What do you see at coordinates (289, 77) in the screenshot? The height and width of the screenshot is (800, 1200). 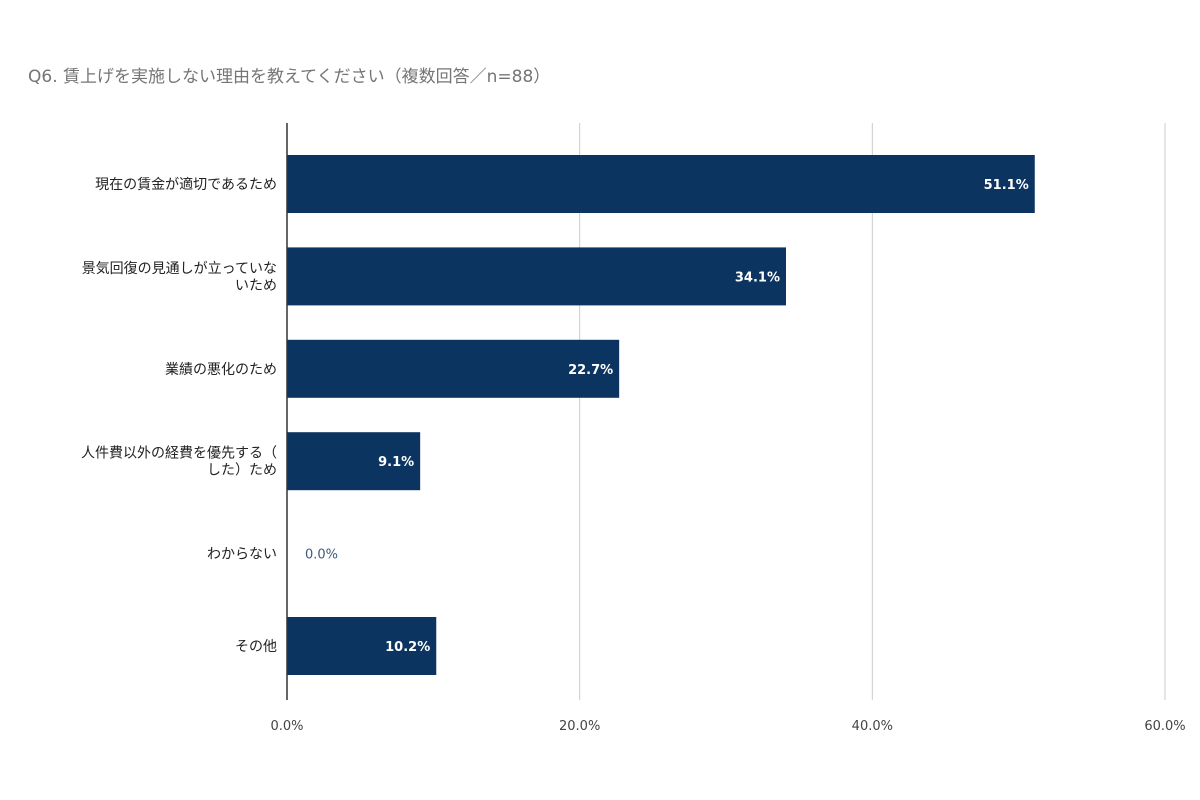 I see `chart-title: Q6. 賃上げを実施しない理由を教えてください（複数回答／n=88）` at bounding box center [289, 77].